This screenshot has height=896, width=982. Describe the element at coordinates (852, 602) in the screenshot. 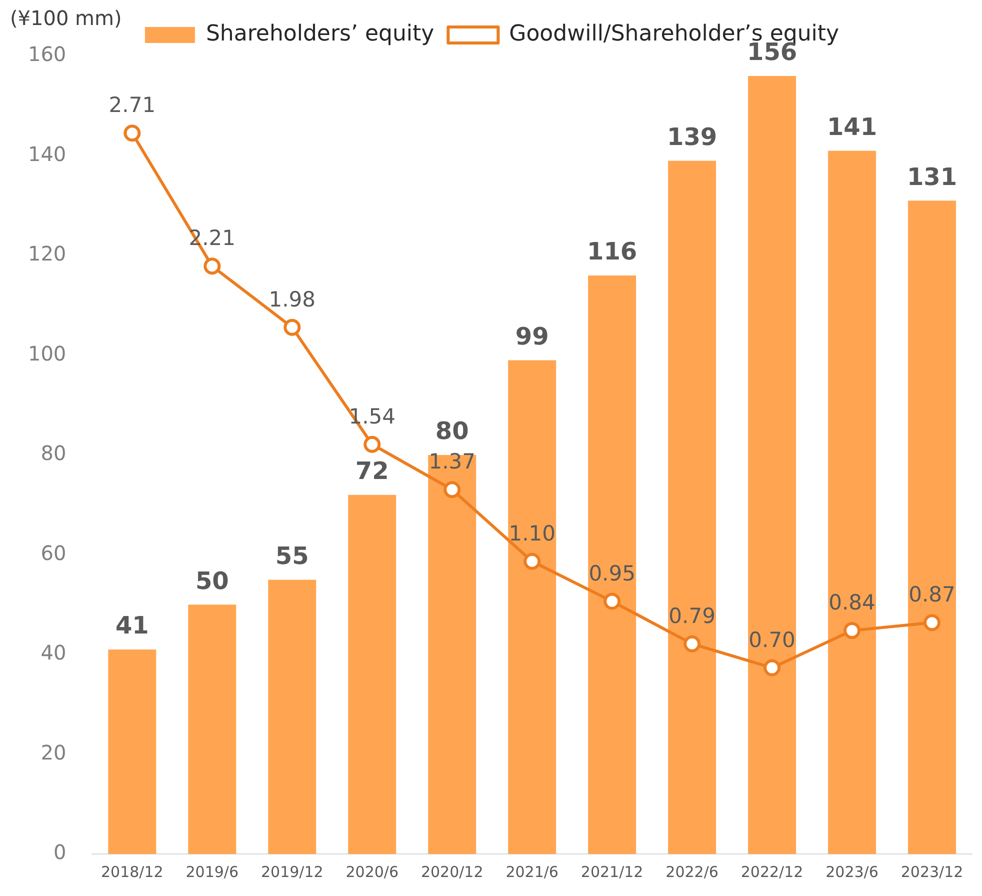

I see `data-label: 0.84` at that location.